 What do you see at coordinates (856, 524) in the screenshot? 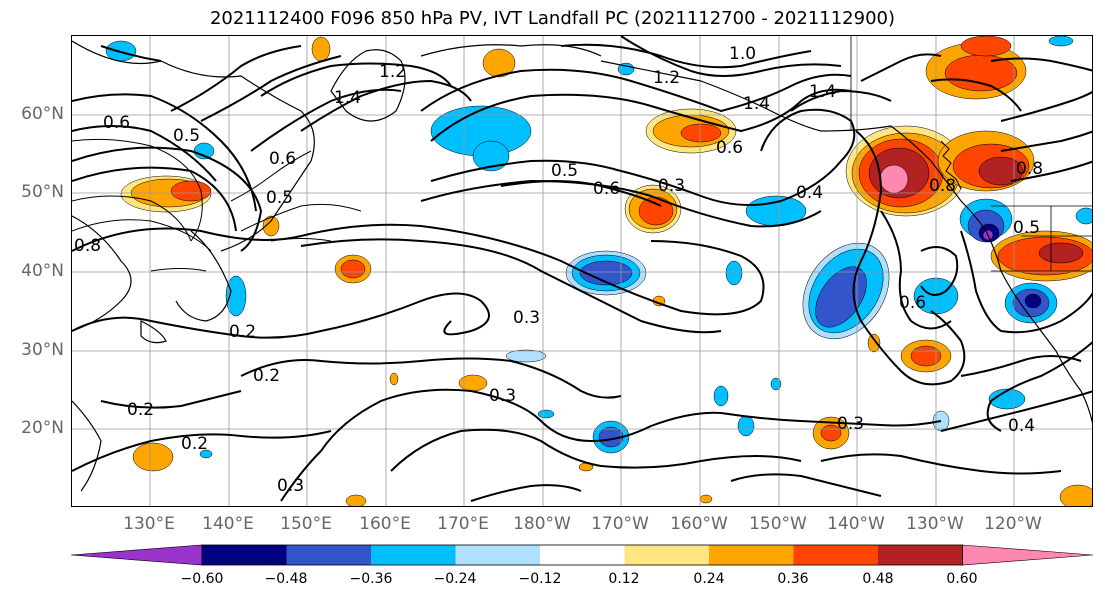
I see `lon-label-140w: 140°W` at bounding box center [856, 524].